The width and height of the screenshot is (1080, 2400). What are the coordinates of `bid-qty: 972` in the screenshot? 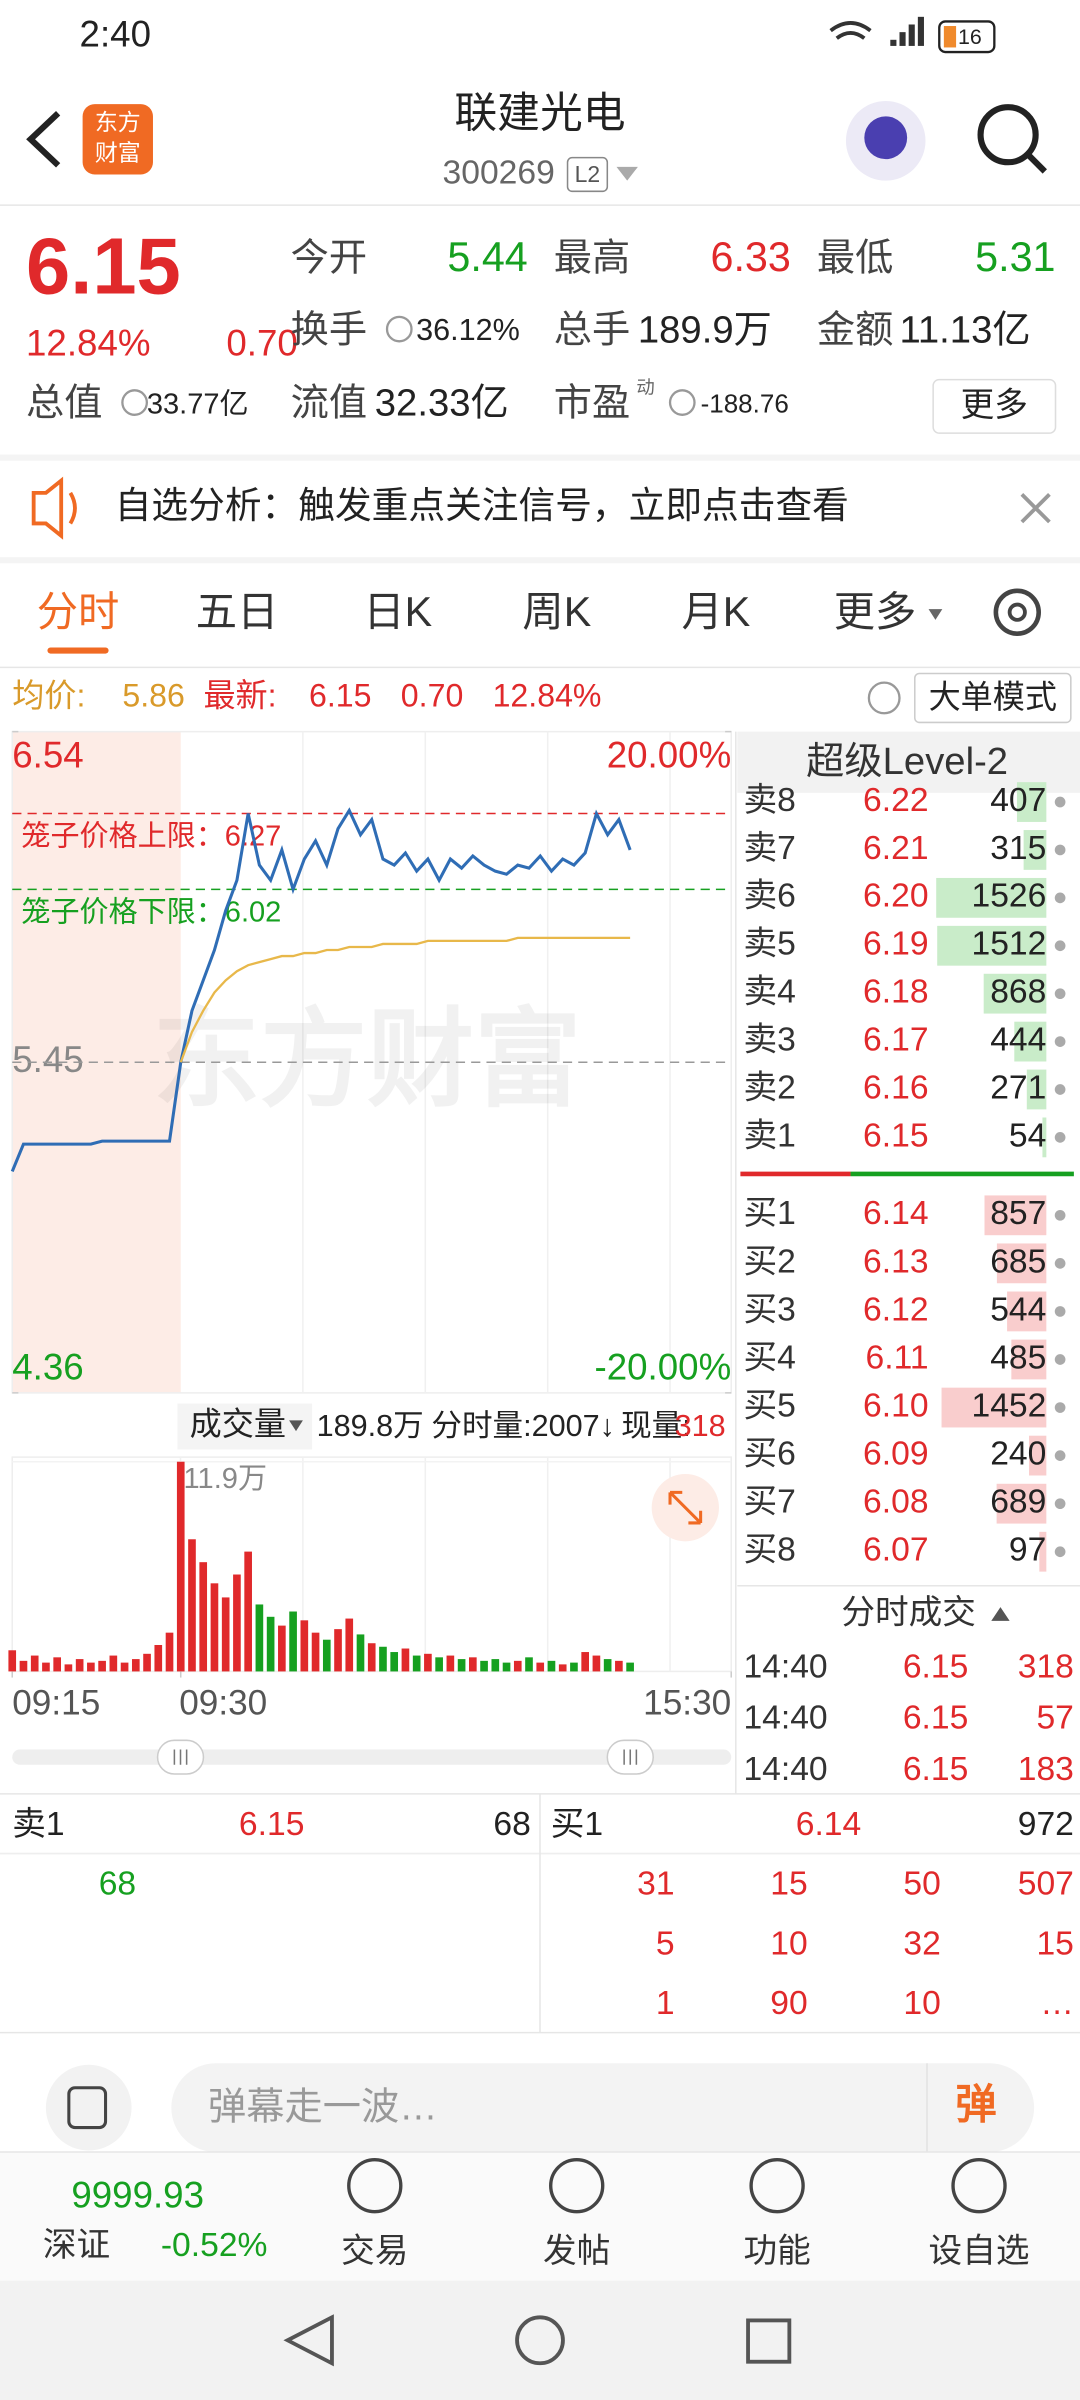 It's located at (1046, 1824).